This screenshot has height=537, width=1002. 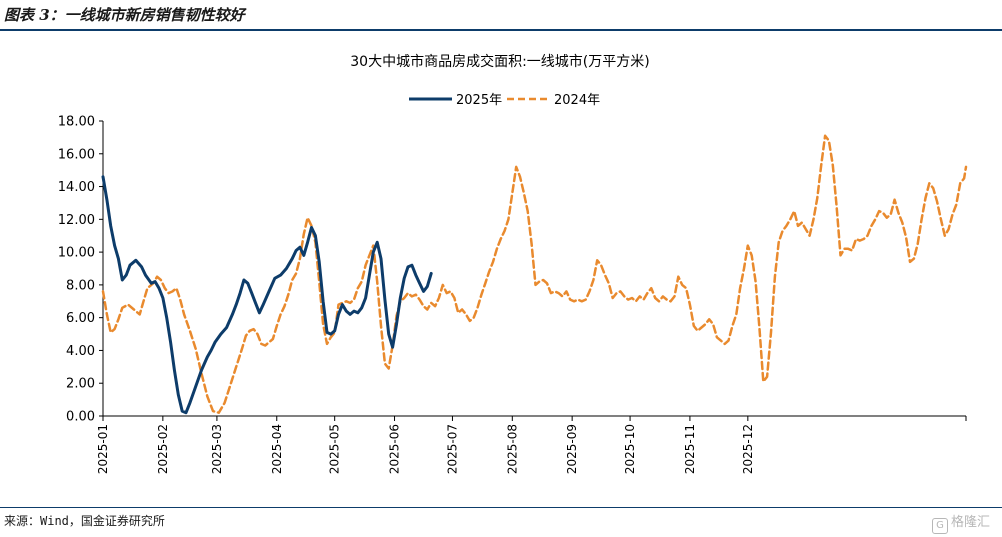 What do you see at coordinates (970, 522) in the screenshot?
I see `watermark-text: 格隆汇` at bounding box center [970, 522].